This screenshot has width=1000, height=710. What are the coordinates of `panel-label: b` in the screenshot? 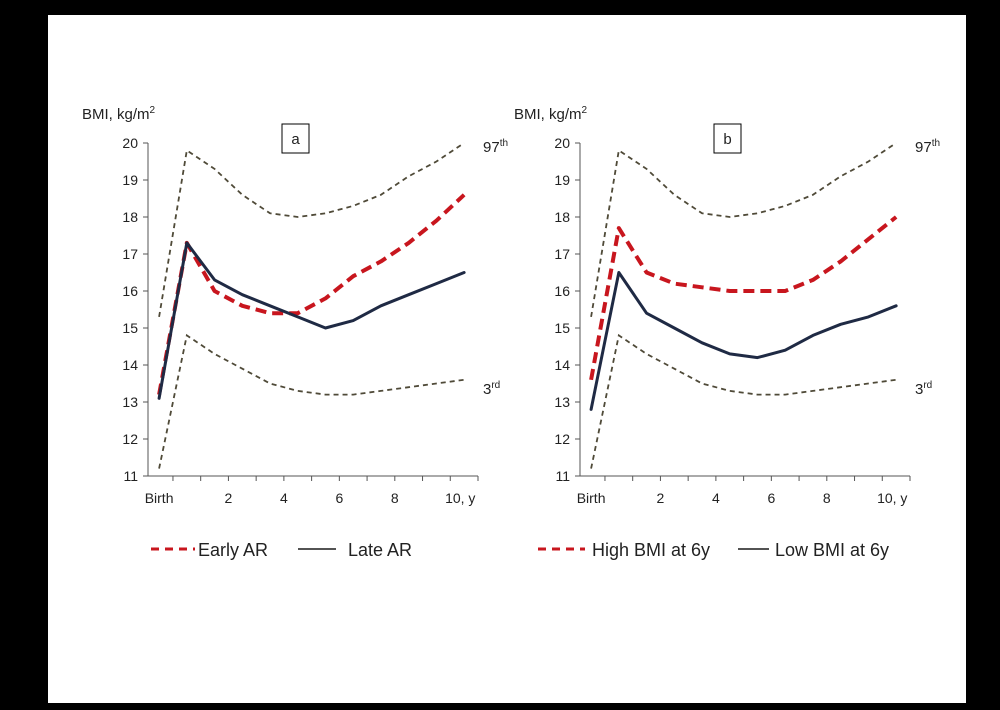 It's located at (727, 139).